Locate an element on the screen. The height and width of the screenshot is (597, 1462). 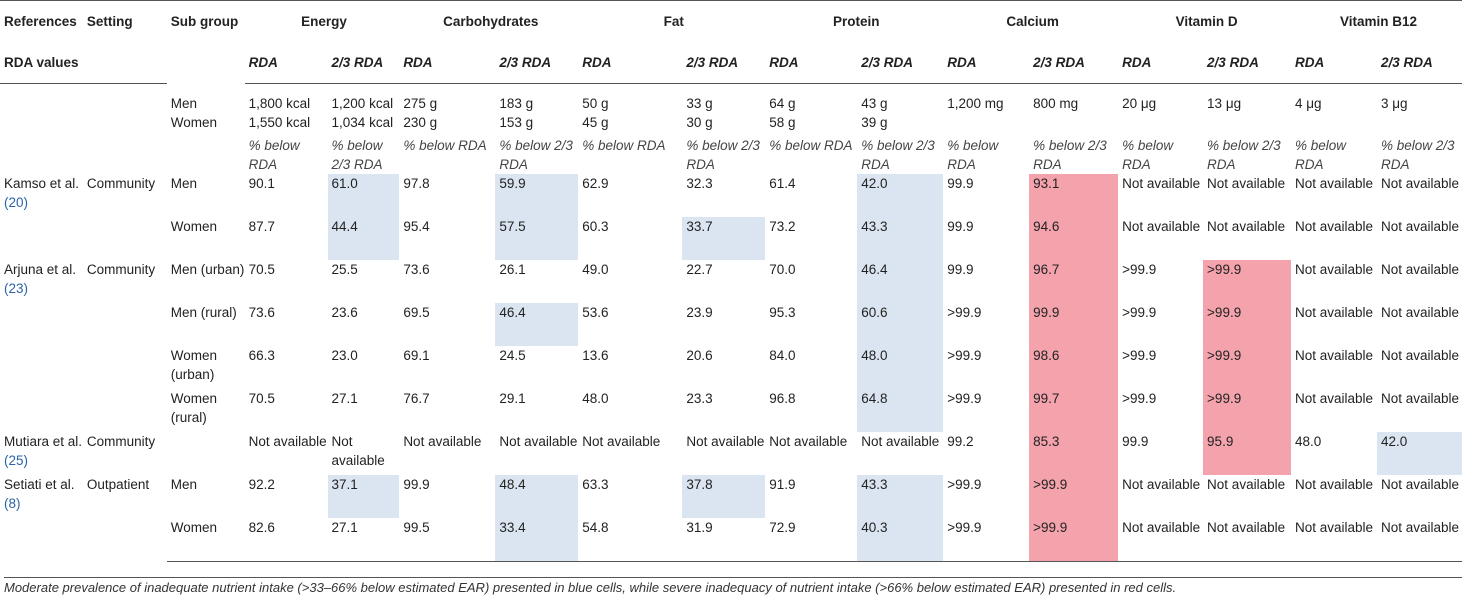
value-cell: 87.7 is located at coordinates (261, 226).